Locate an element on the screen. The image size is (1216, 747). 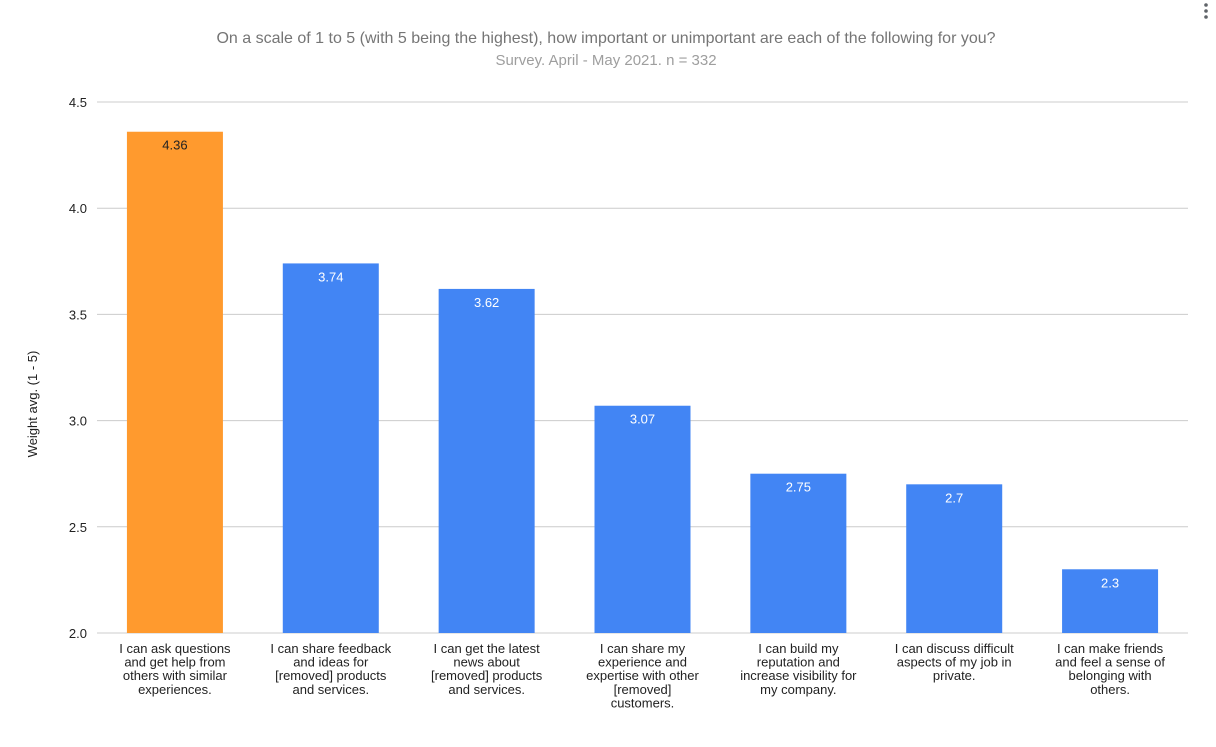
data-label: 3.74 is located at coordinates (330, 276).